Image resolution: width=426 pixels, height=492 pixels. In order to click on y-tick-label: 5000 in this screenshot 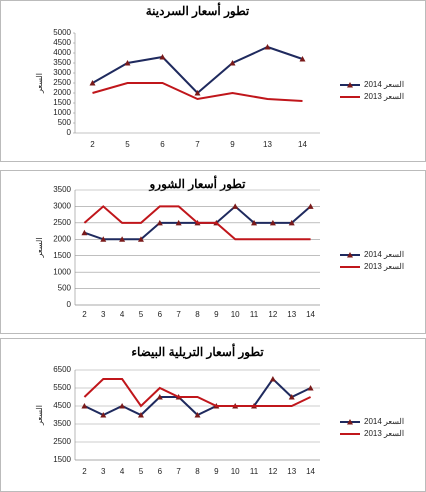, I will do `click(62, 32)`.